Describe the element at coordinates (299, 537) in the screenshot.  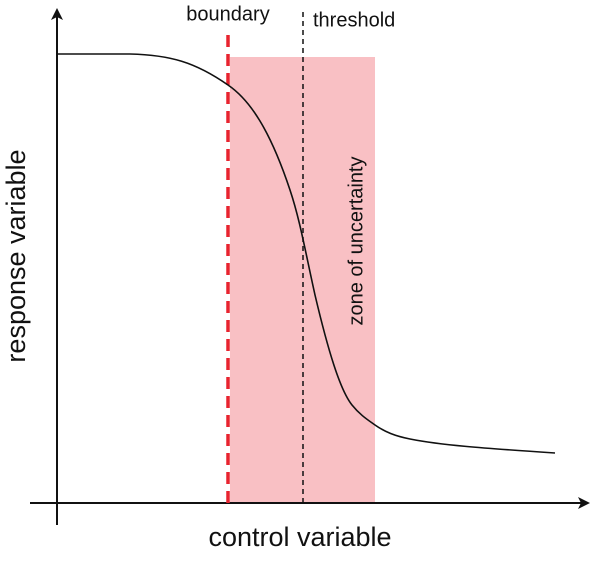
I see `x-axis-label: control variable` at that location.